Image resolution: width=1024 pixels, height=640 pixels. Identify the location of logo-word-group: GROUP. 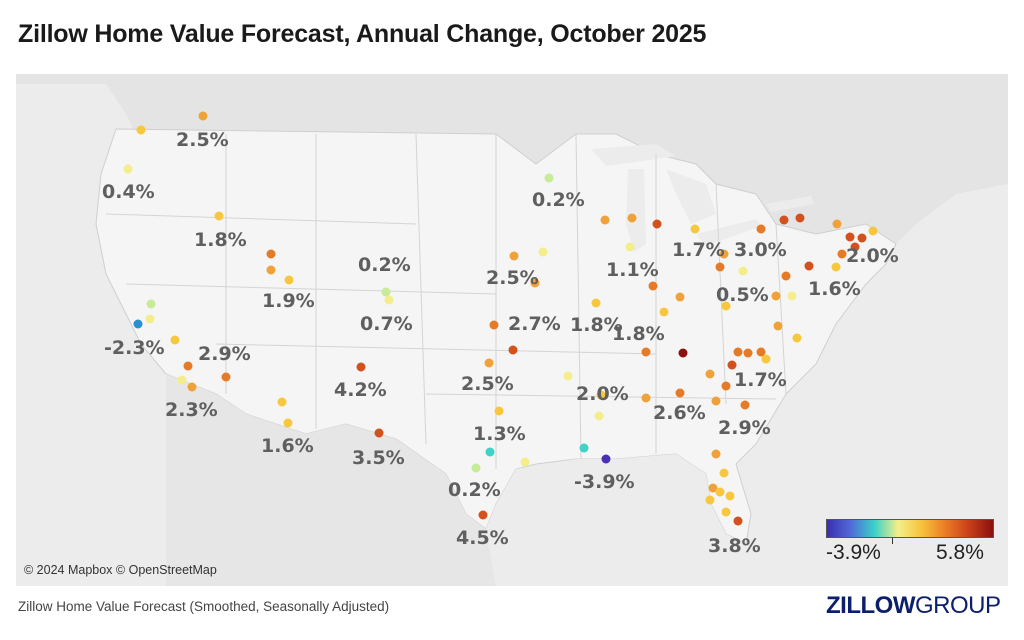
(957, 605).